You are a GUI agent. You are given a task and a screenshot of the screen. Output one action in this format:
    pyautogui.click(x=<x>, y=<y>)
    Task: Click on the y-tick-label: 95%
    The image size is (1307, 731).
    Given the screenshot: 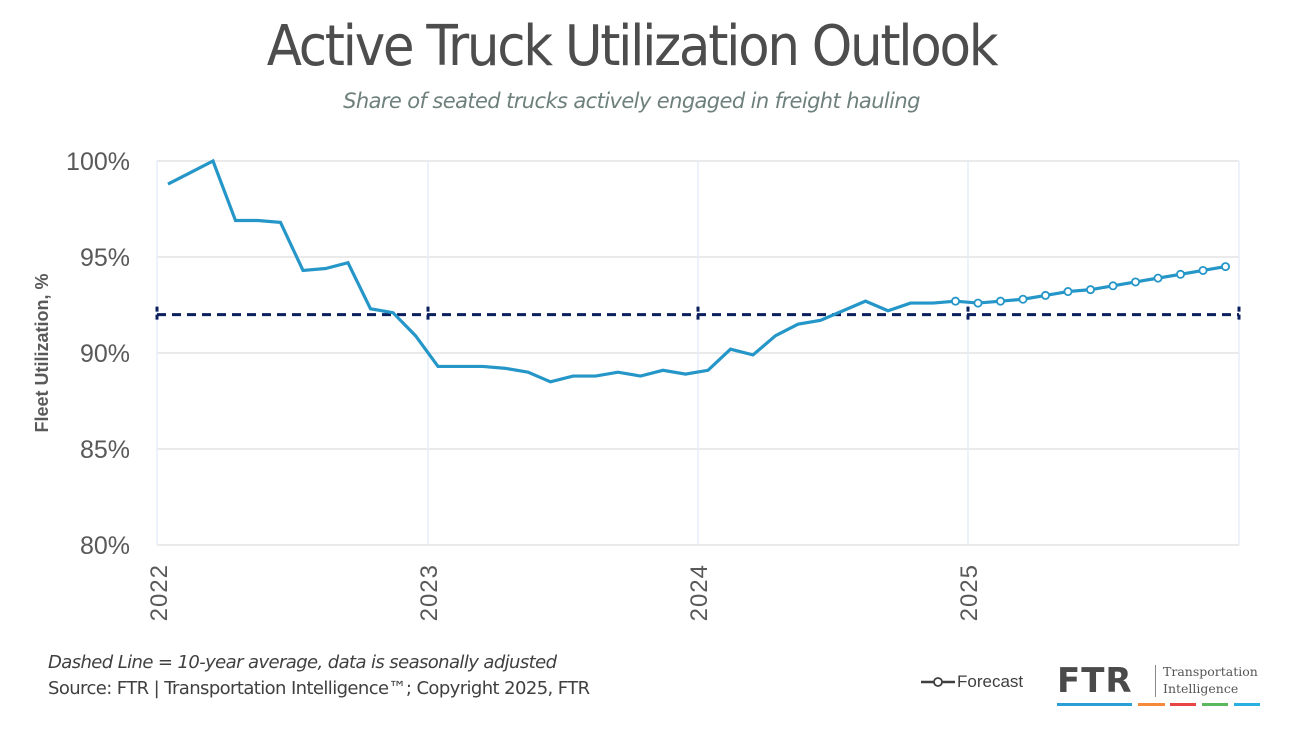 What is the action you would take?
    pyautogui.click(x=105, y=258)
    